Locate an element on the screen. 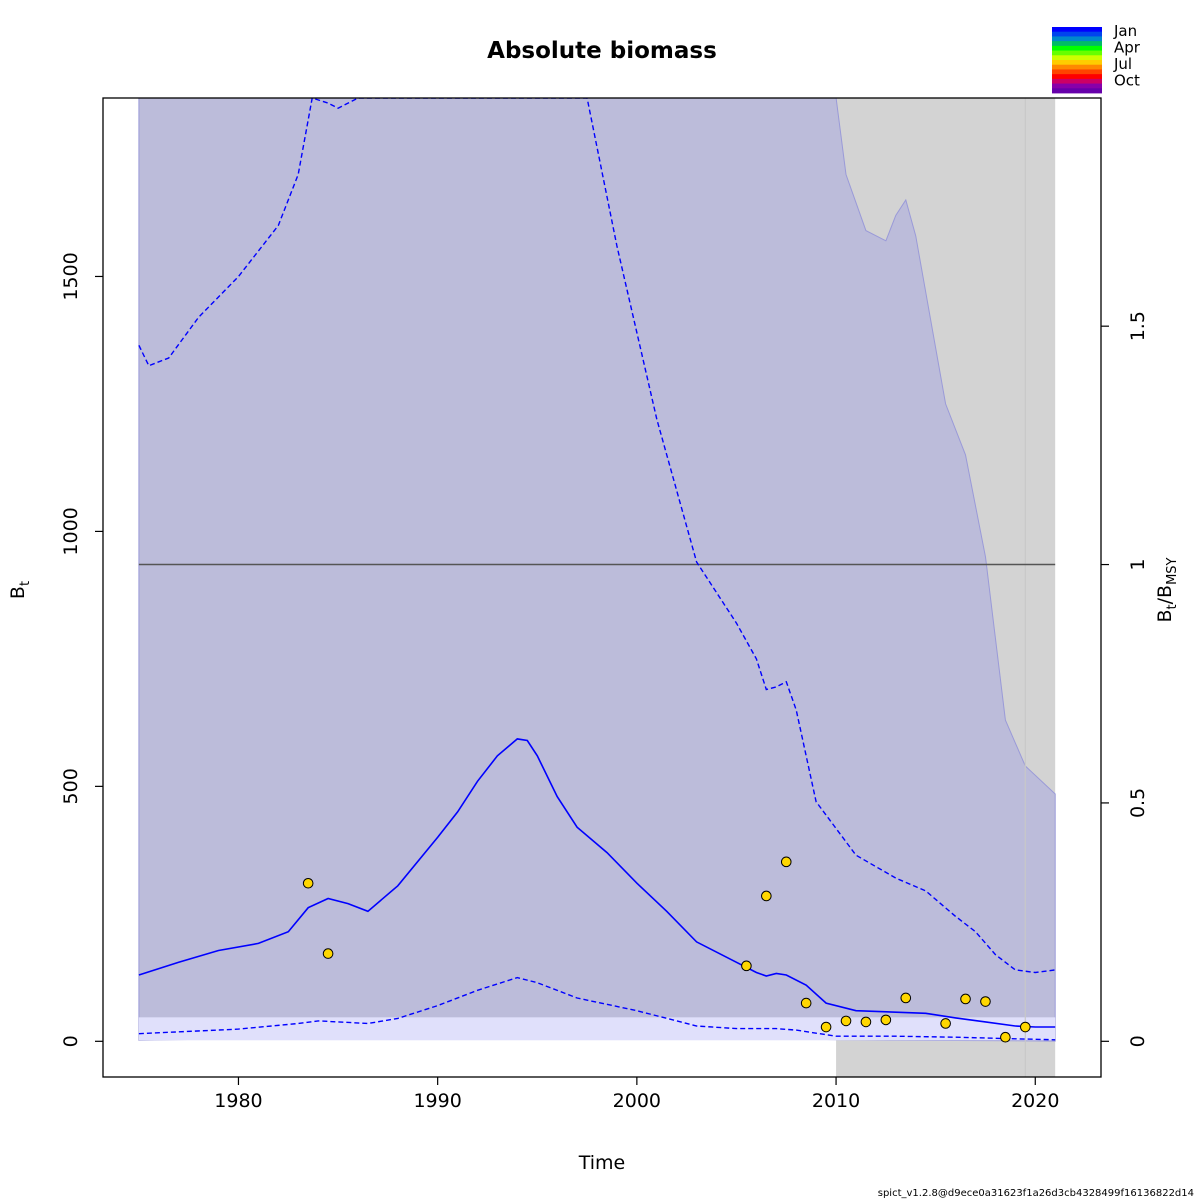  x-tick-label: 1990 is located at coordinates (437, 1101).